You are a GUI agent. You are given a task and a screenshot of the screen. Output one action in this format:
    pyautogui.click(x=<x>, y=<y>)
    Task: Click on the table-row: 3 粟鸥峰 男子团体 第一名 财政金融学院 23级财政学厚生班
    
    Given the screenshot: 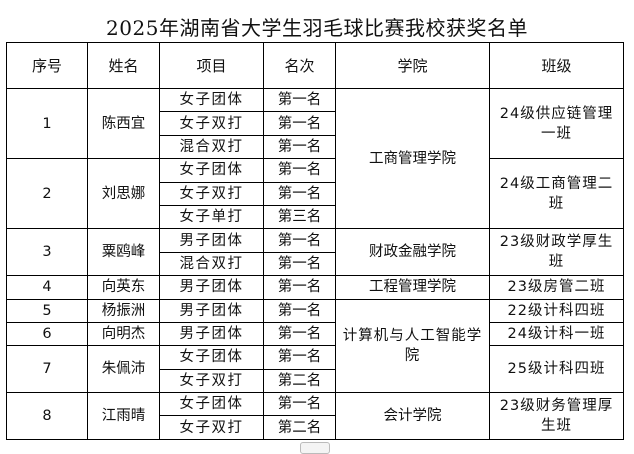 What is the action you would take?
    pyautogui.click(x=315, y=252)
    